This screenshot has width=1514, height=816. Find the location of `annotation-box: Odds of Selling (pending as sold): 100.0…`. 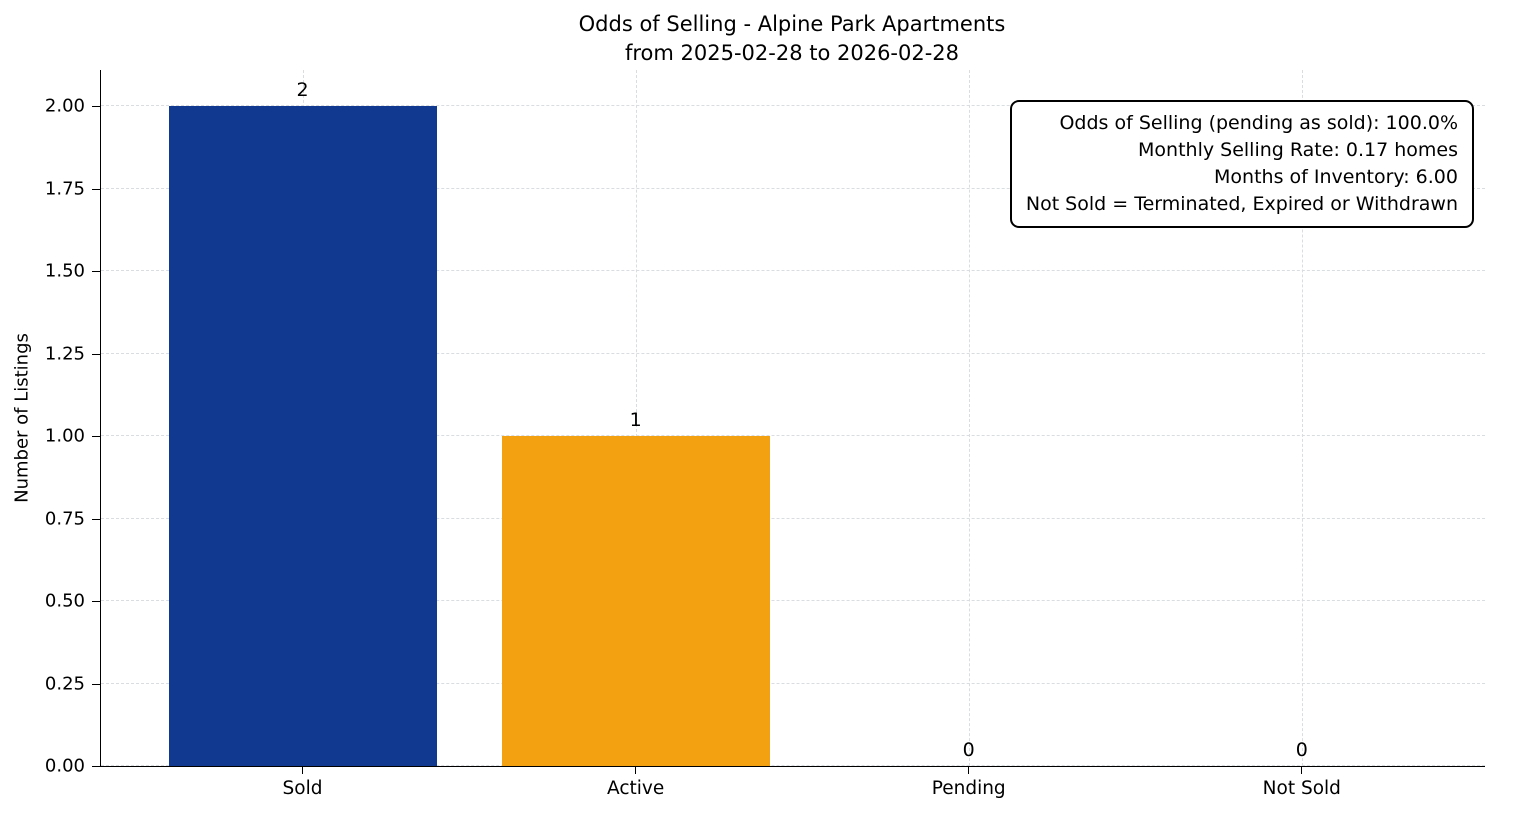

annotation-box: Odds of Selling (pending as sold): 100.0… is located at coordinates (1241, 164).